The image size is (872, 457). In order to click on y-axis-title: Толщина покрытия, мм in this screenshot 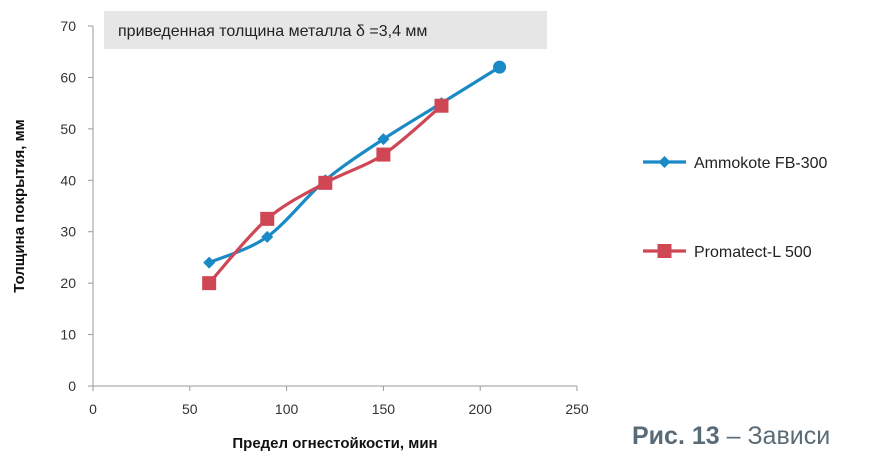, I will do `click(19, 206)`.